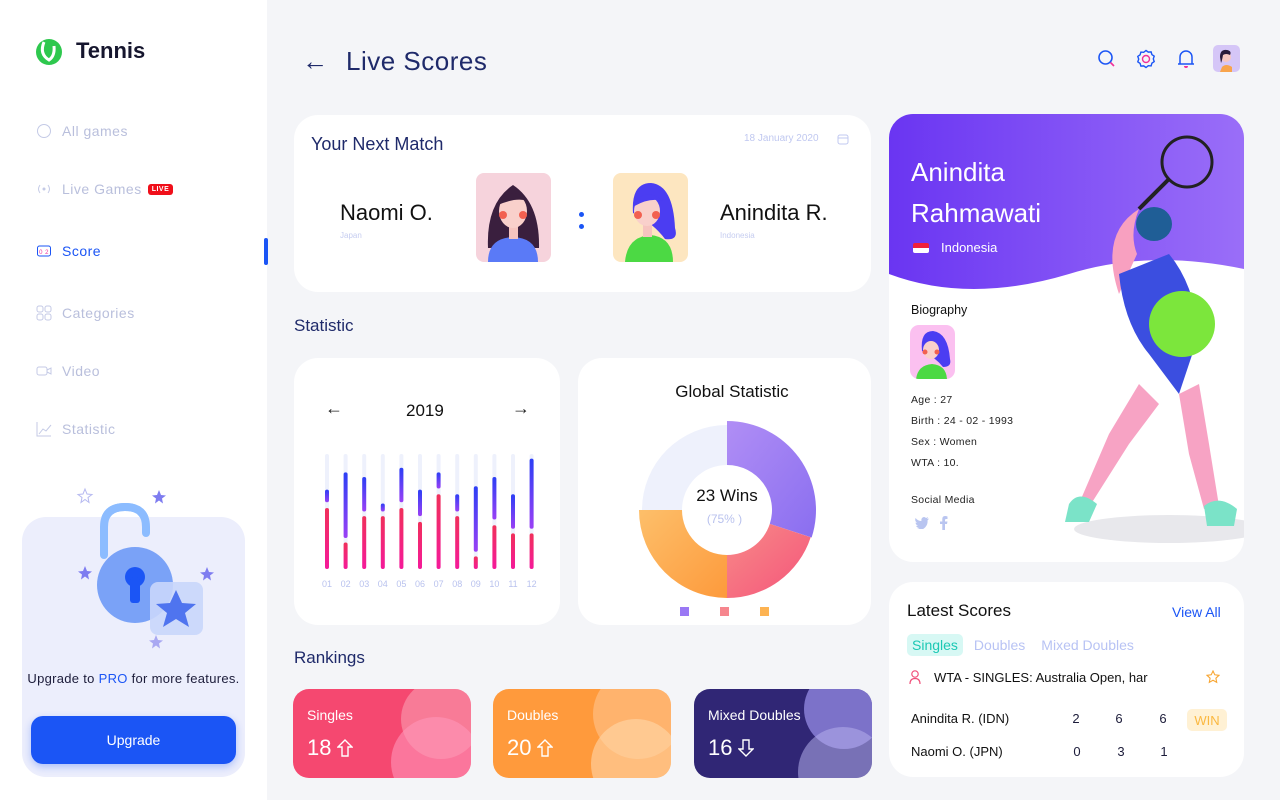  I want to click on tennis-logo-icon, so click(49, 52).